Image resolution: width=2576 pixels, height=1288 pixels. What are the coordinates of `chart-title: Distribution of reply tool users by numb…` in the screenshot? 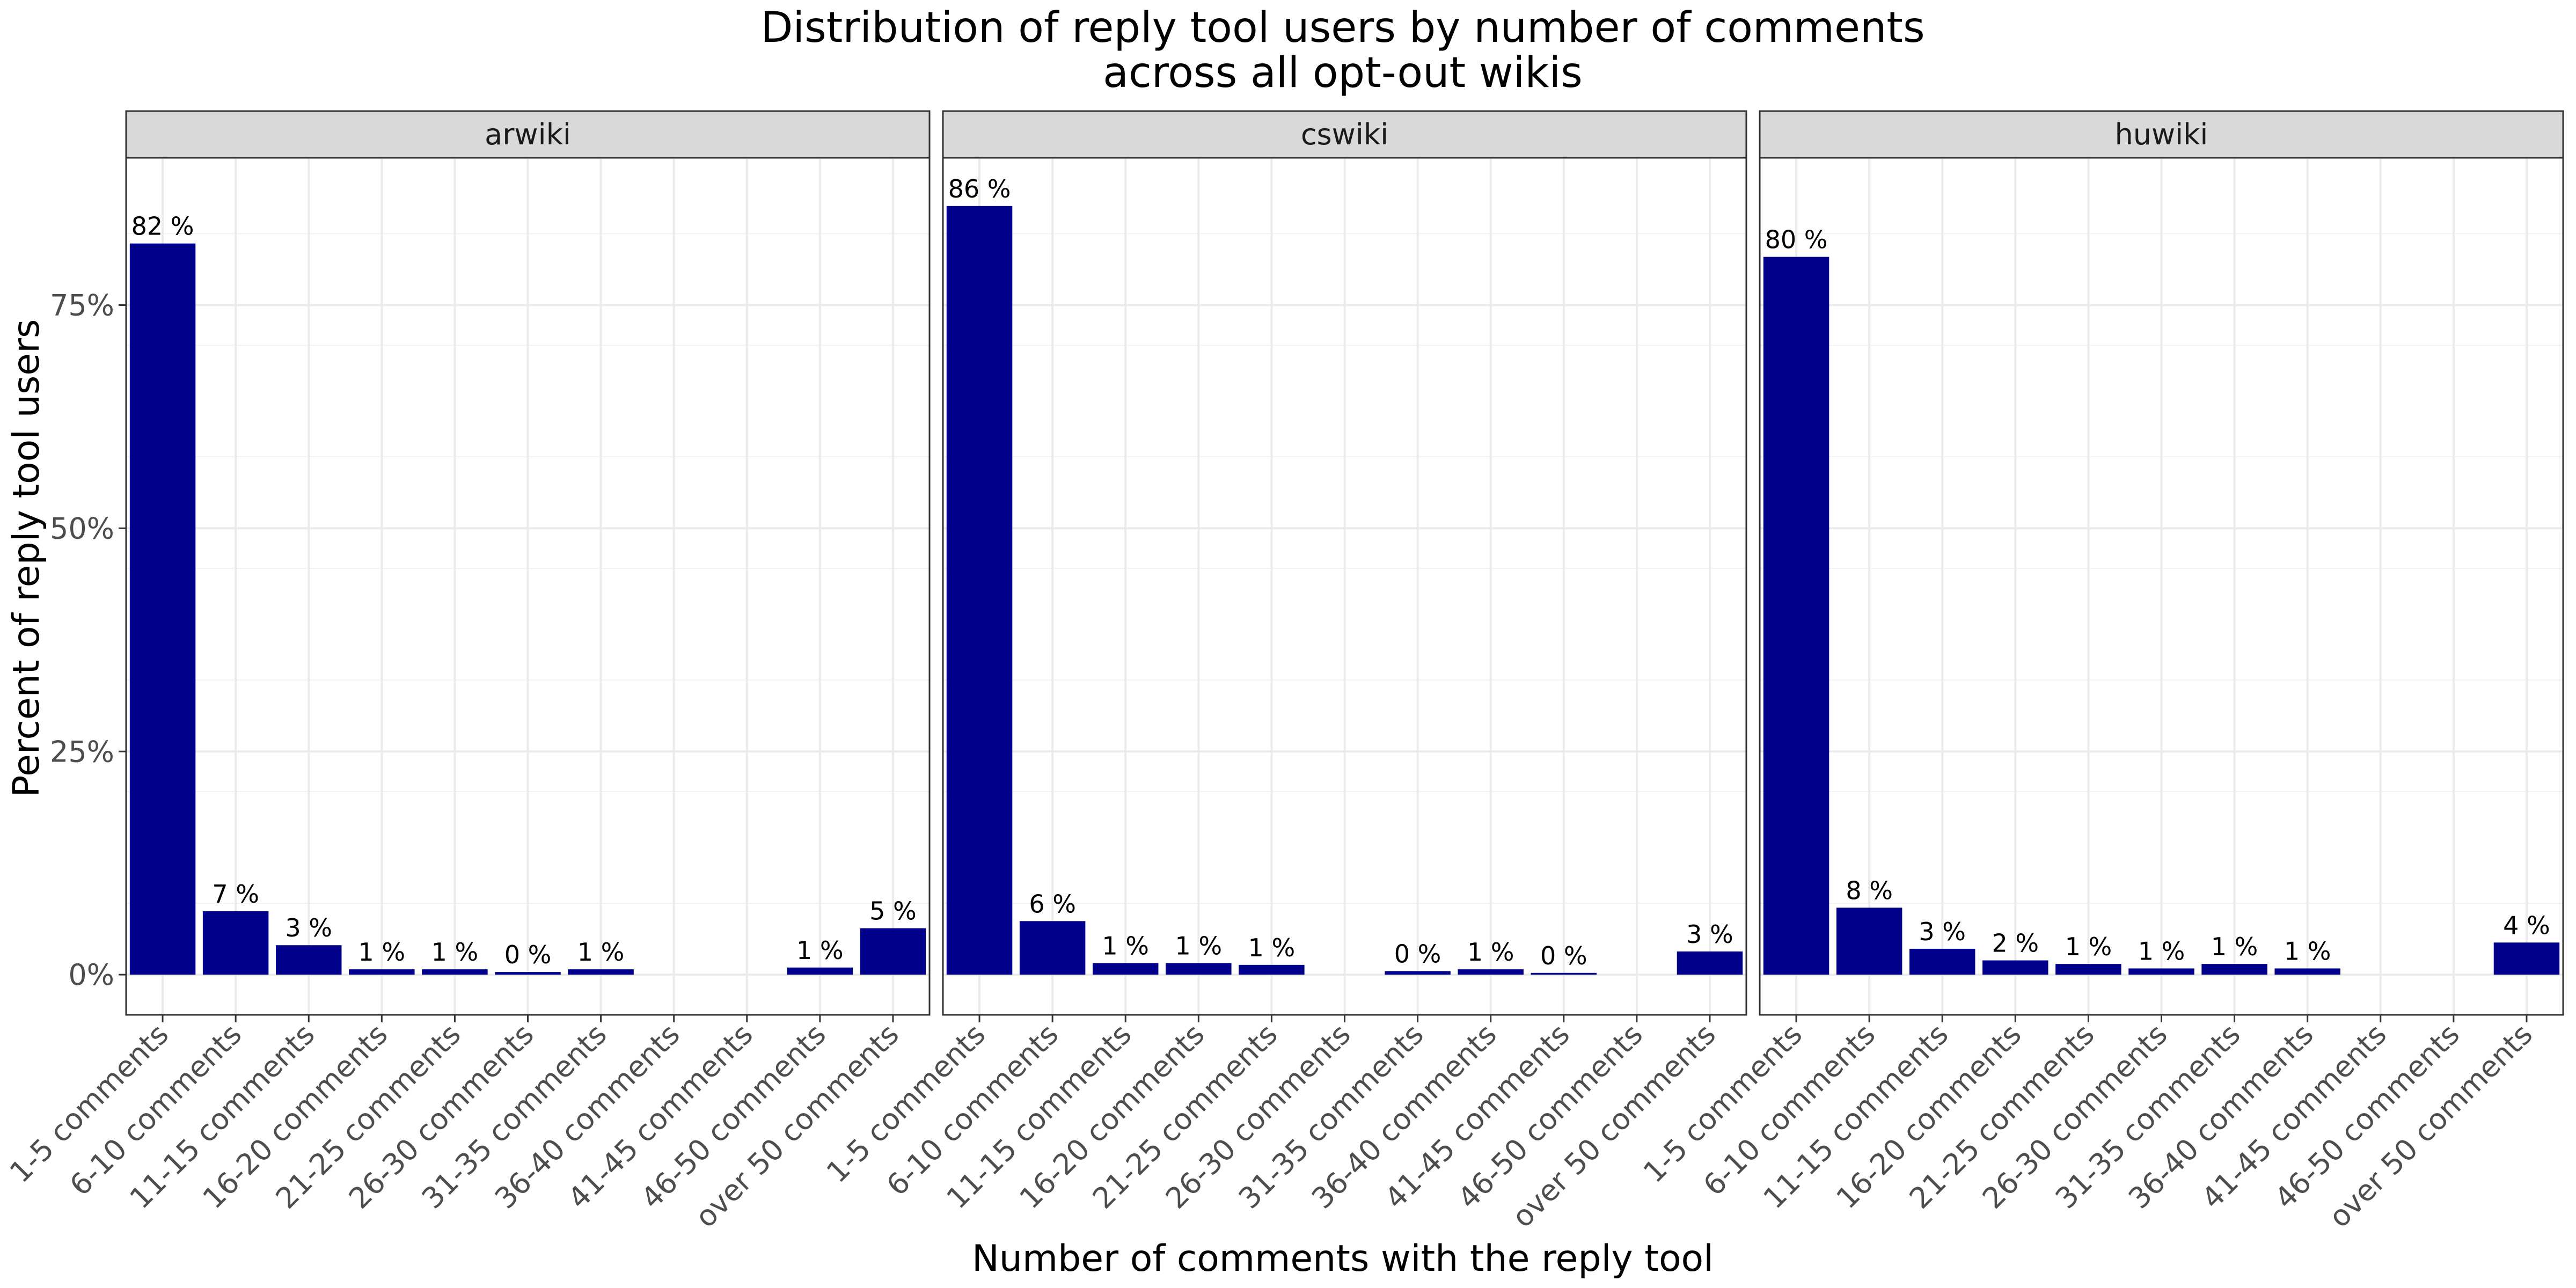 It's located at (1342, 28).